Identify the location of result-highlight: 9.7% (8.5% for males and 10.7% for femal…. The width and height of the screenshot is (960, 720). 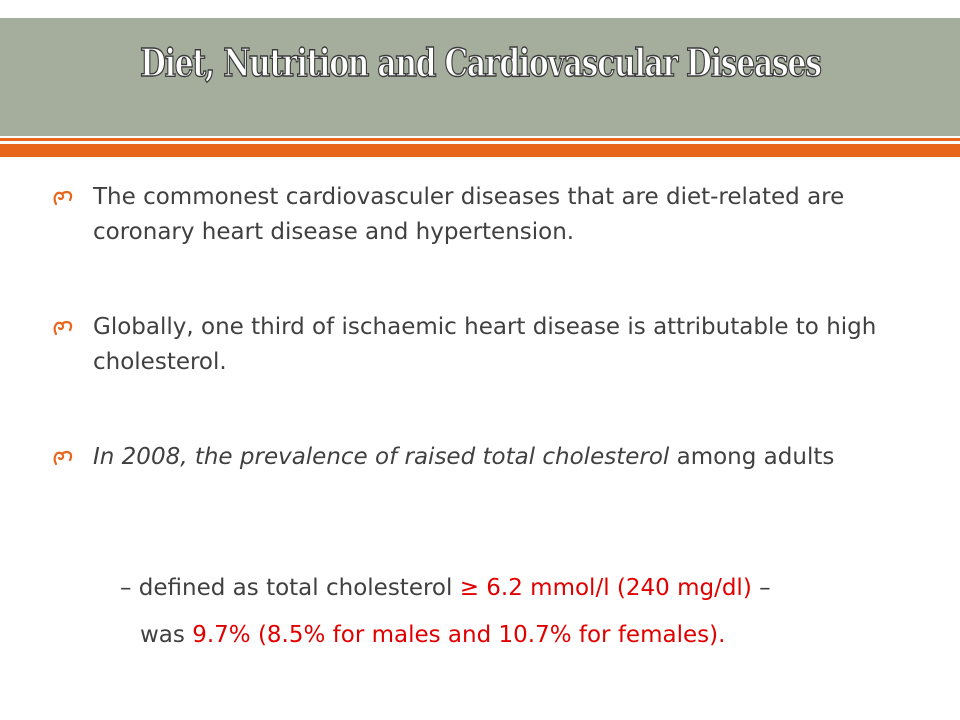
(459, 635).